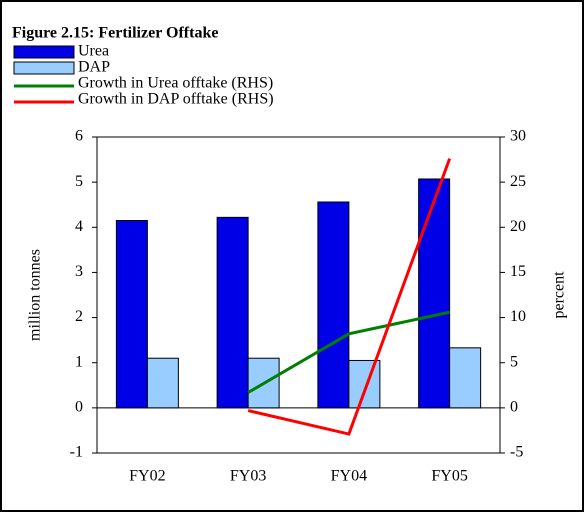 The height and width of the screenshot is (512, 584). I want to click on y2-tick-label: 10, so click(518, 316).